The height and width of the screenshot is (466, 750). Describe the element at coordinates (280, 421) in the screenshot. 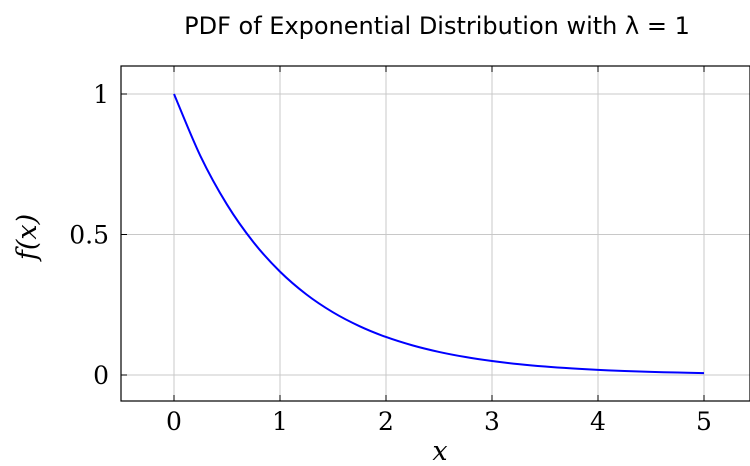

I see `x-tick-label: 1` at that location.